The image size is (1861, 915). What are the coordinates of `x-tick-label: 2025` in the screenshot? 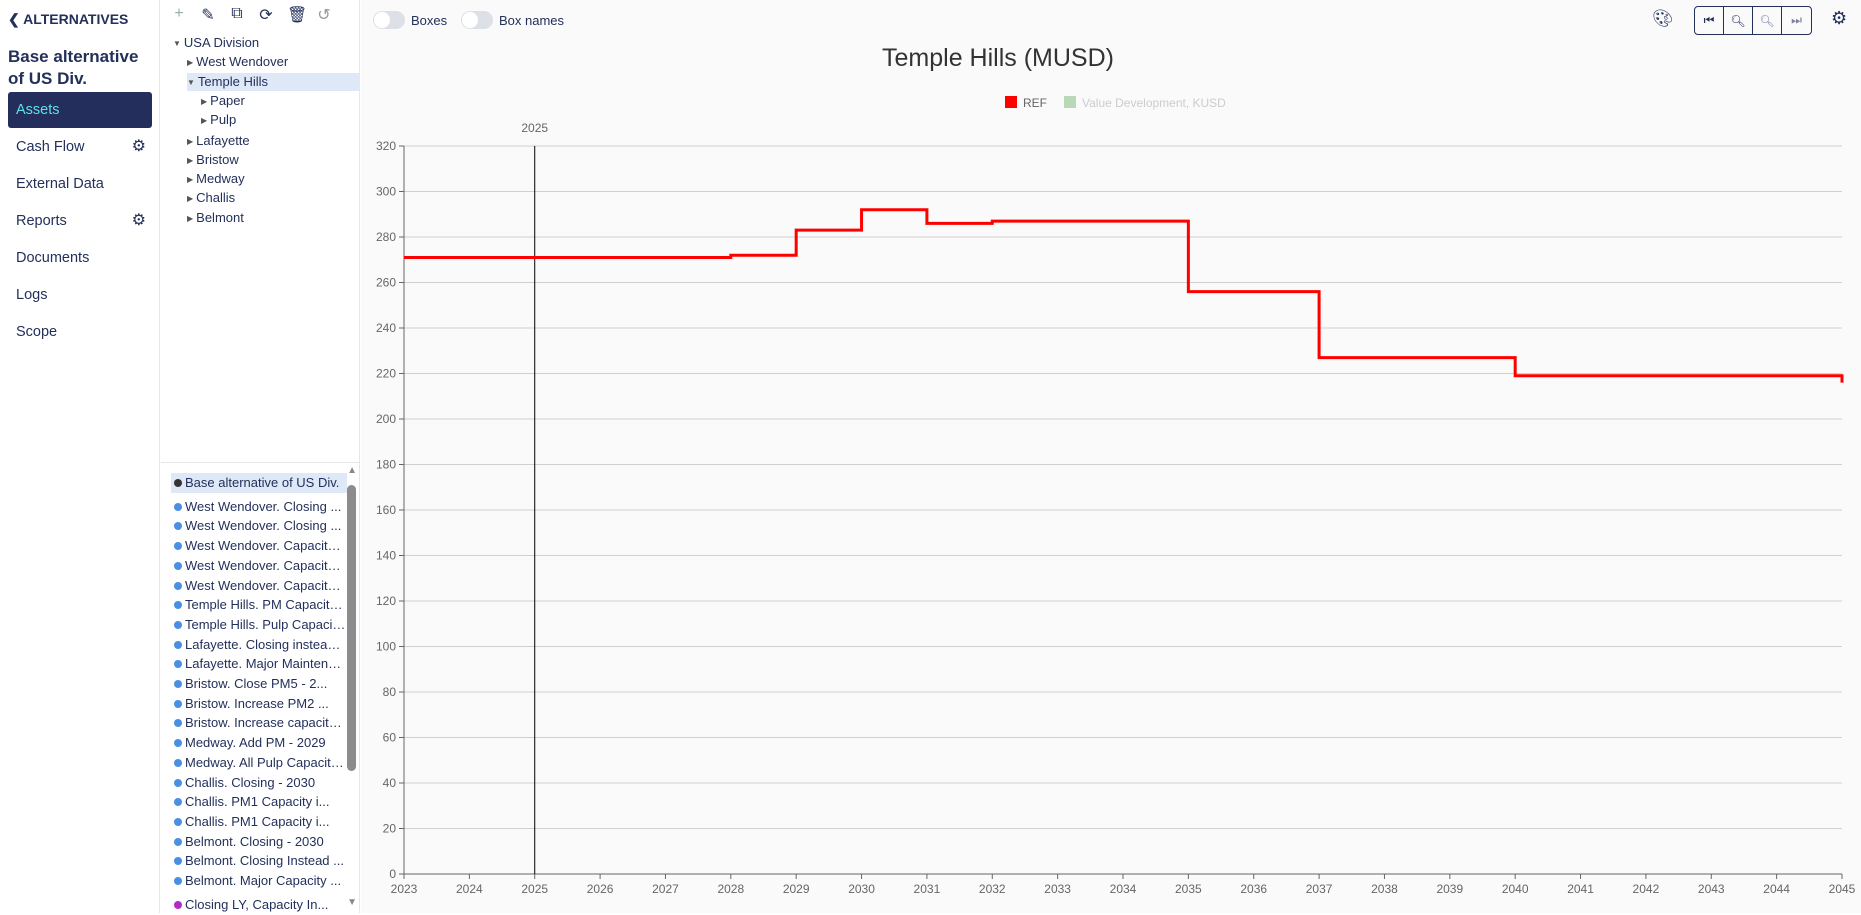 It's located at (534, 889).